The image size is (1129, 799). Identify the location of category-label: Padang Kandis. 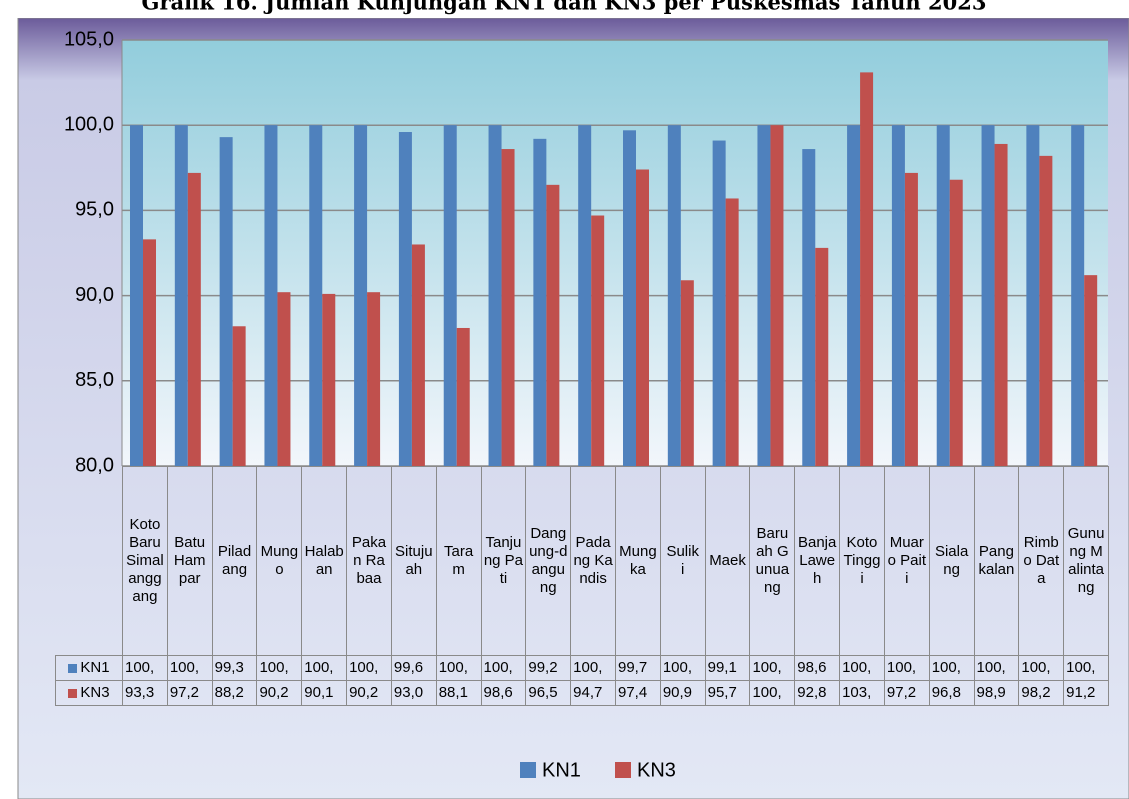
(593, 561).